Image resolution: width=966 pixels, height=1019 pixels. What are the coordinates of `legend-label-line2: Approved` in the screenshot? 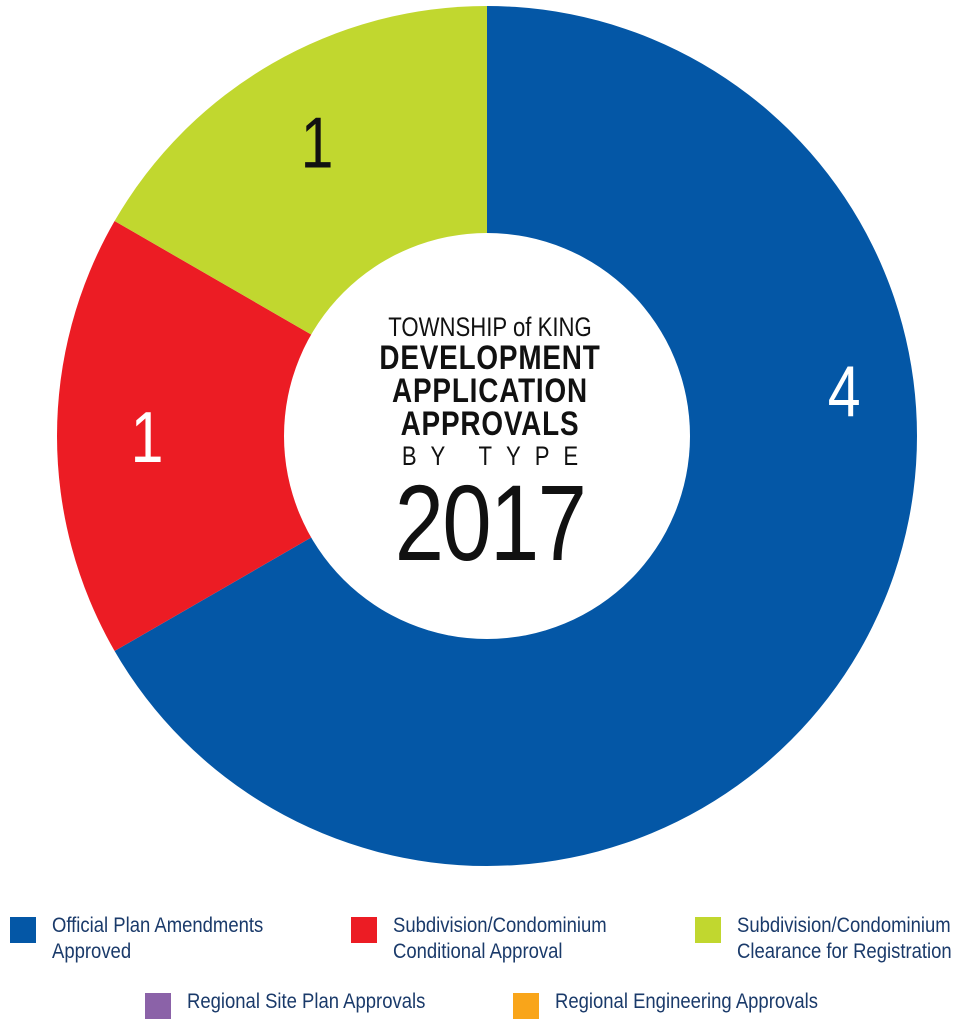 It's located at (92, 951).